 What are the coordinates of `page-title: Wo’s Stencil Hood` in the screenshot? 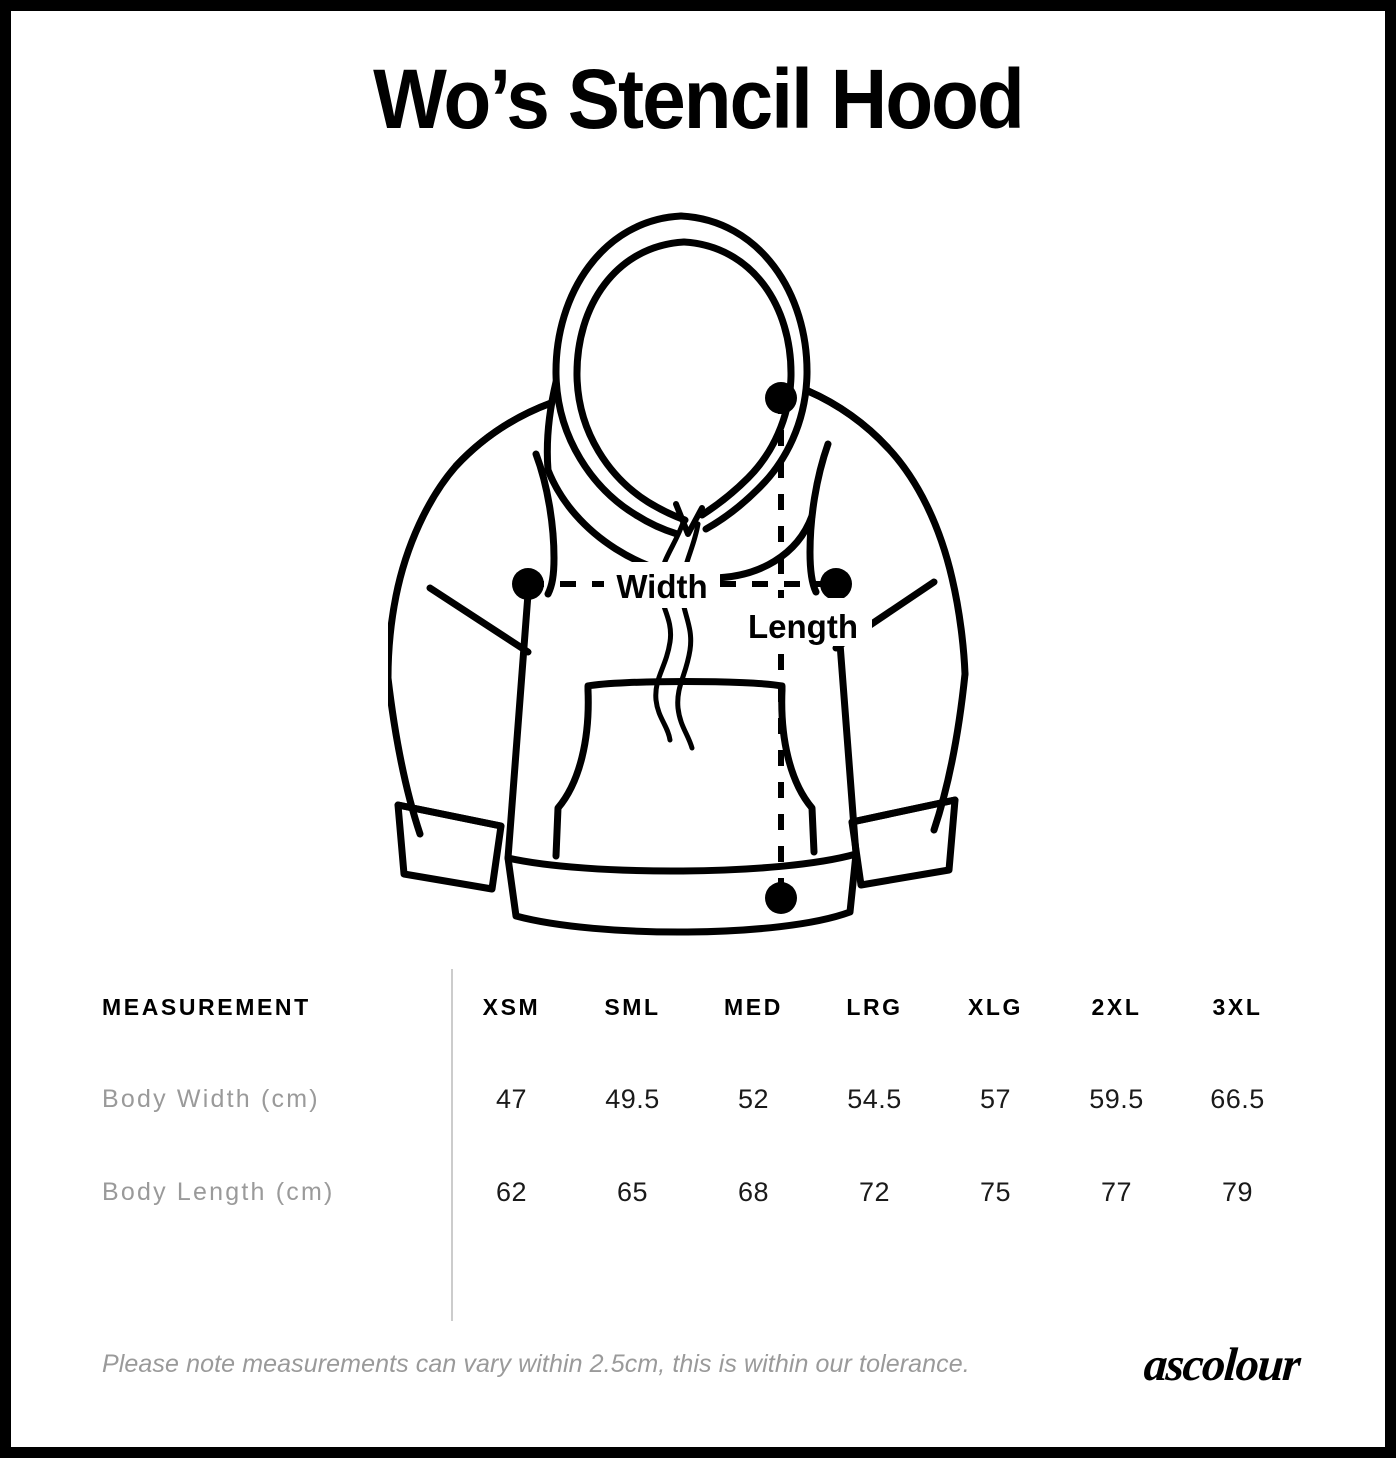 It's located at (699, 99).